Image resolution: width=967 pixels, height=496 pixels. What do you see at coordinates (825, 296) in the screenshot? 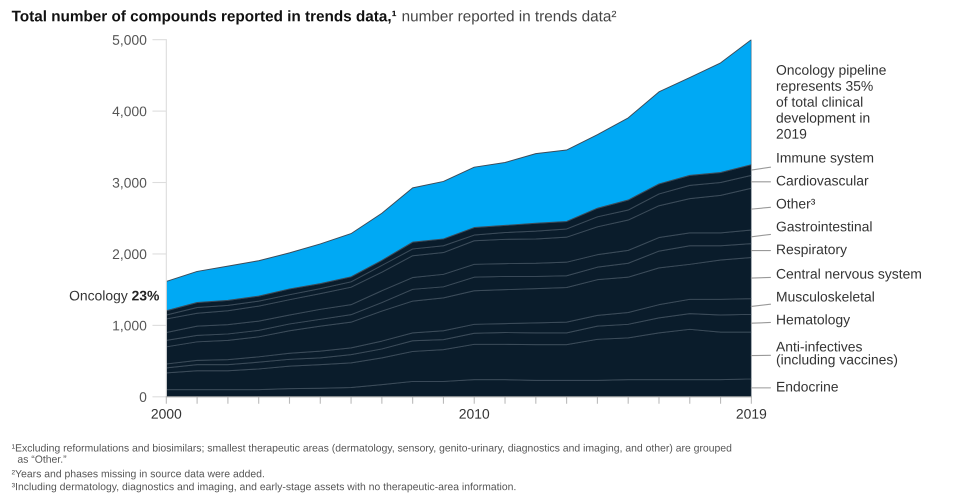
I see `series-label: Musculoskeletal` at bounding box center [825, 296].